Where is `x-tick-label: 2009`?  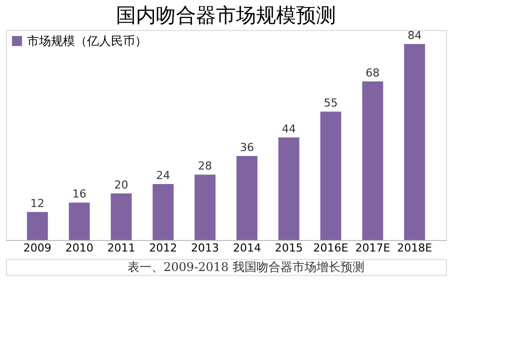
x-tick-label: 2009 is located at coordinates (37, 248).